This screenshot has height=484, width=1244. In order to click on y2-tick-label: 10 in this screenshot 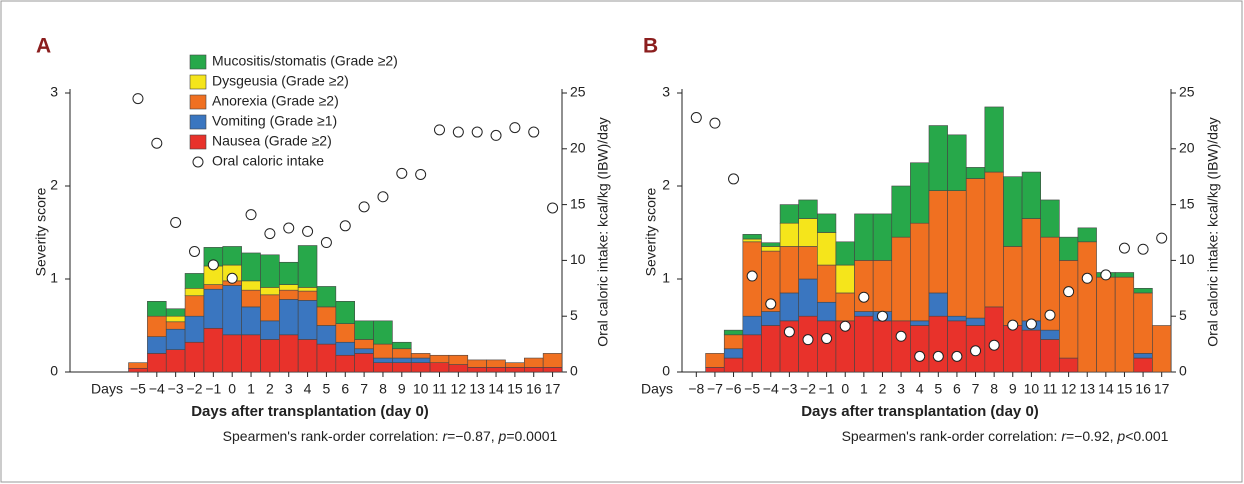, I will do `click(1187, 259)`.